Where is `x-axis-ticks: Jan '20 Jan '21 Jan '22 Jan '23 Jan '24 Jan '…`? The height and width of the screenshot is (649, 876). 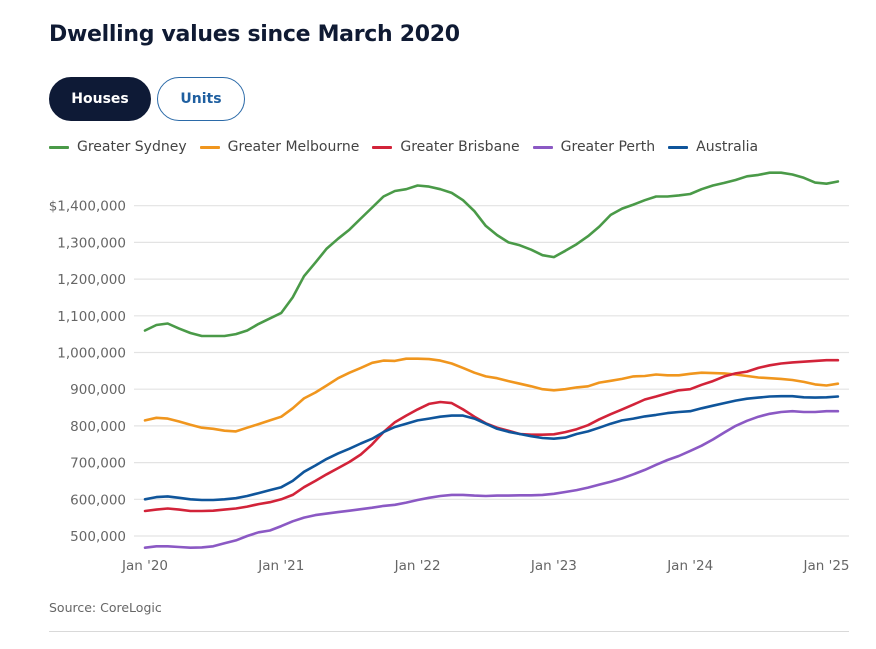
x-axis-ticks: Jan '20 Jan '21 Jan '22 Jan '23 Jan '24 Jan '… is located at coordinates (485, 566).